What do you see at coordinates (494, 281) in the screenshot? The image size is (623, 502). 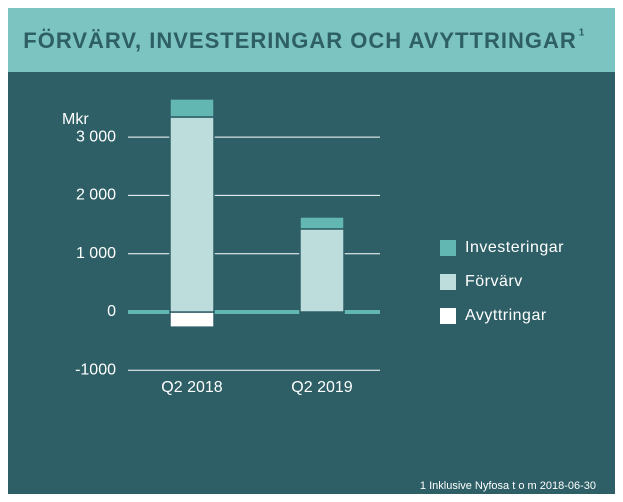 I see `legend-label: Förvärv` at bounding box center [494, 281].